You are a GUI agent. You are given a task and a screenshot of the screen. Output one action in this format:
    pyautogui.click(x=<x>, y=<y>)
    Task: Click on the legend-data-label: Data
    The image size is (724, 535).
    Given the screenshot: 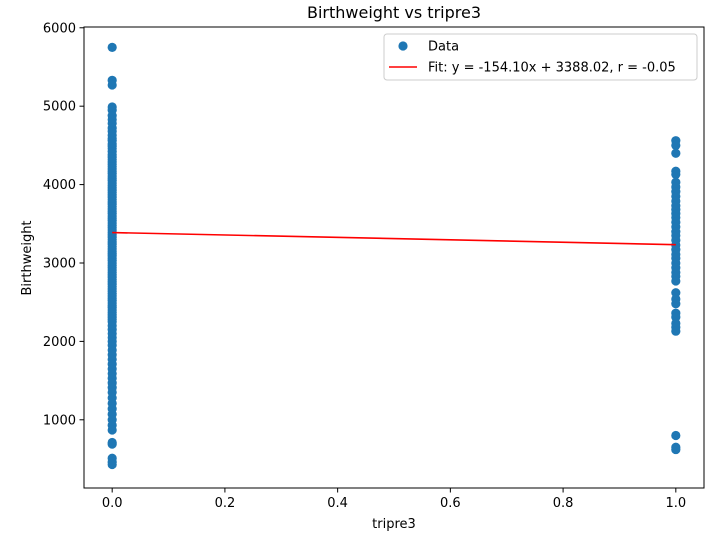 What is the action you would take?
    pyautogui.click(x=443, y=47)
    